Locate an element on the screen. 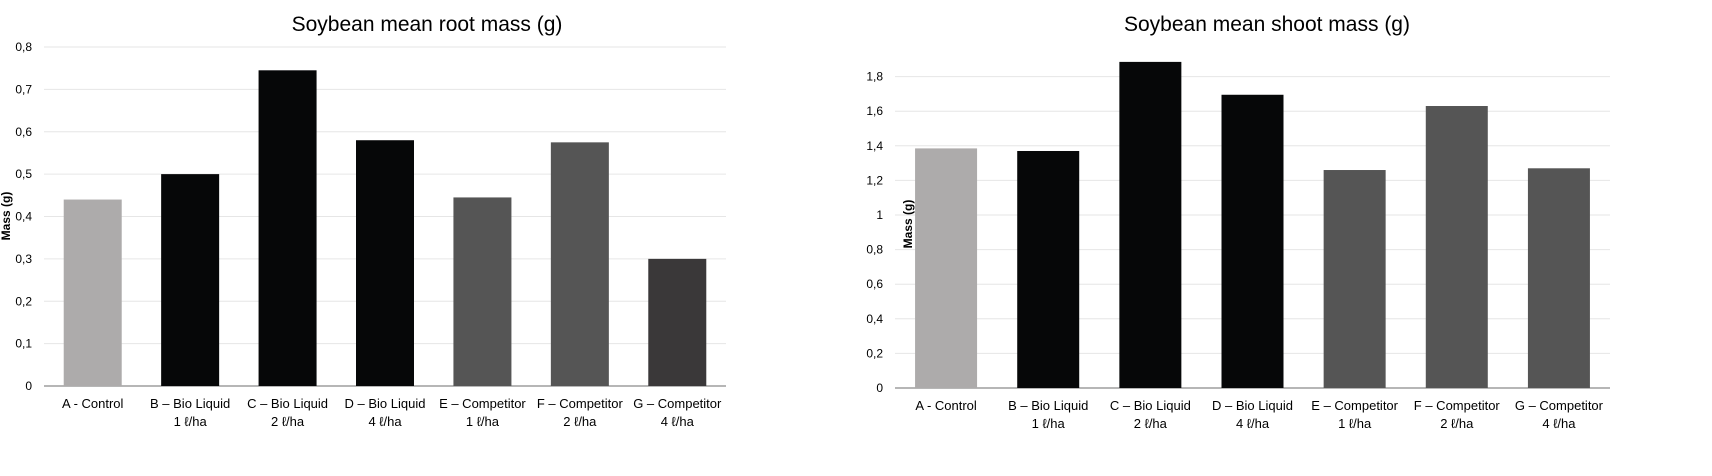 Image resolution: width=1712 pixels, height=476 pixels. y-tick-label: 0,3 is located at coordinates (23, 259).